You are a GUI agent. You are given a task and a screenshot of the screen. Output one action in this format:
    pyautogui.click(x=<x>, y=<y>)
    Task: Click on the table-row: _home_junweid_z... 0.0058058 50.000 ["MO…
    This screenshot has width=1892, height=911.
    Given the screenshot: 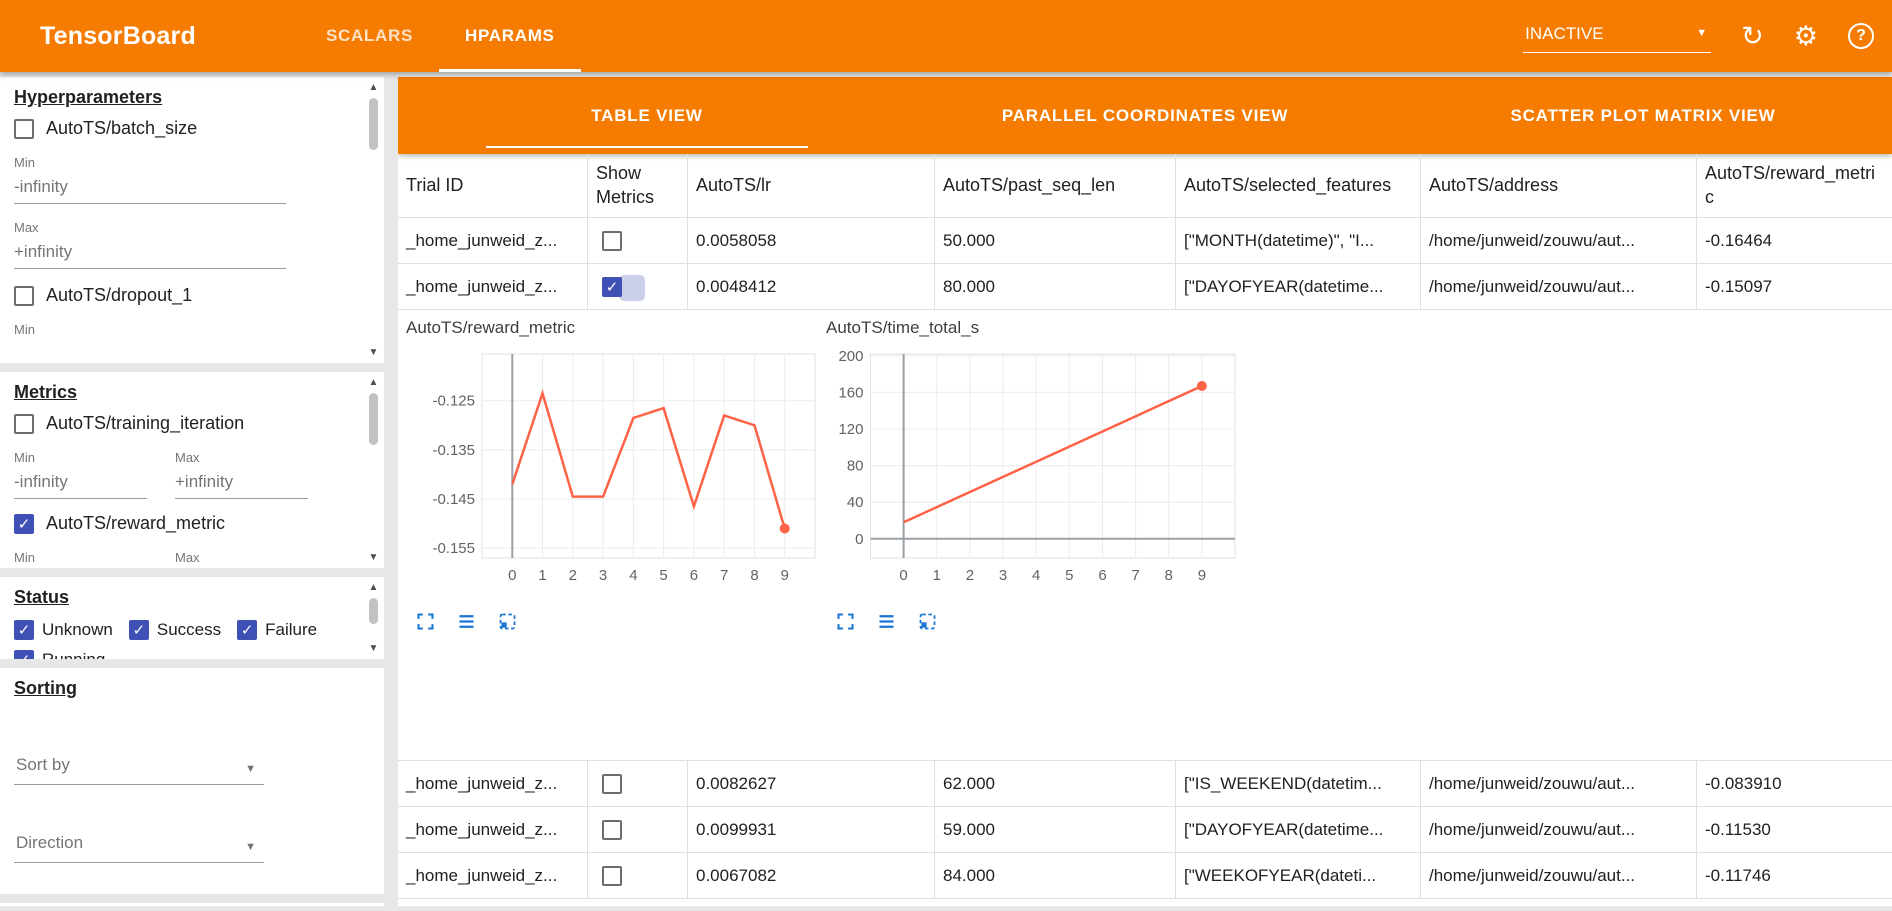 What is the action you would take?
    pyautogui.click(x=1145, y=241)
    